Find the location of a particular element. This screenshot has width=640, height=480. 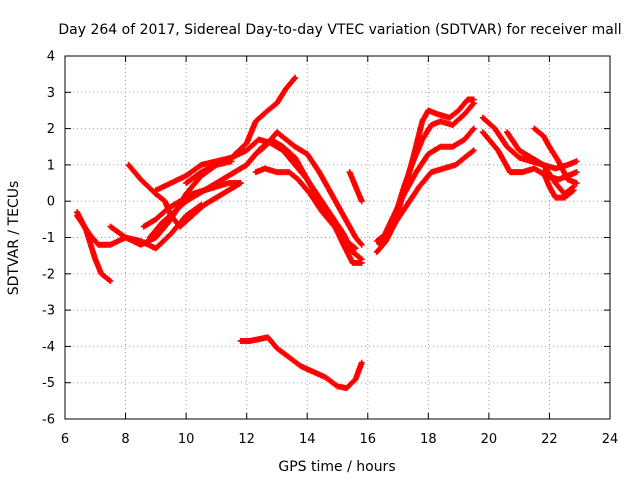

y-tick-labels: -6 -5 -4 -3 -2 -1 0 1 2 3 4 is located at coordinates (48, 239).